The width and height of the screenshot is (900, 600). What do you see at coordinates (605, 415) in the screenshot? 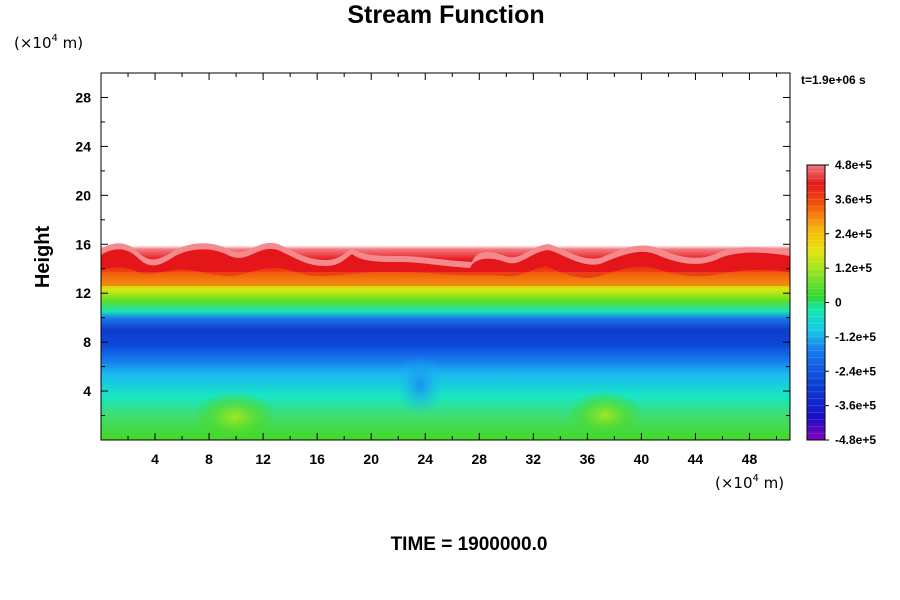
I see `green-core-right` at bounding box center [605, 415].